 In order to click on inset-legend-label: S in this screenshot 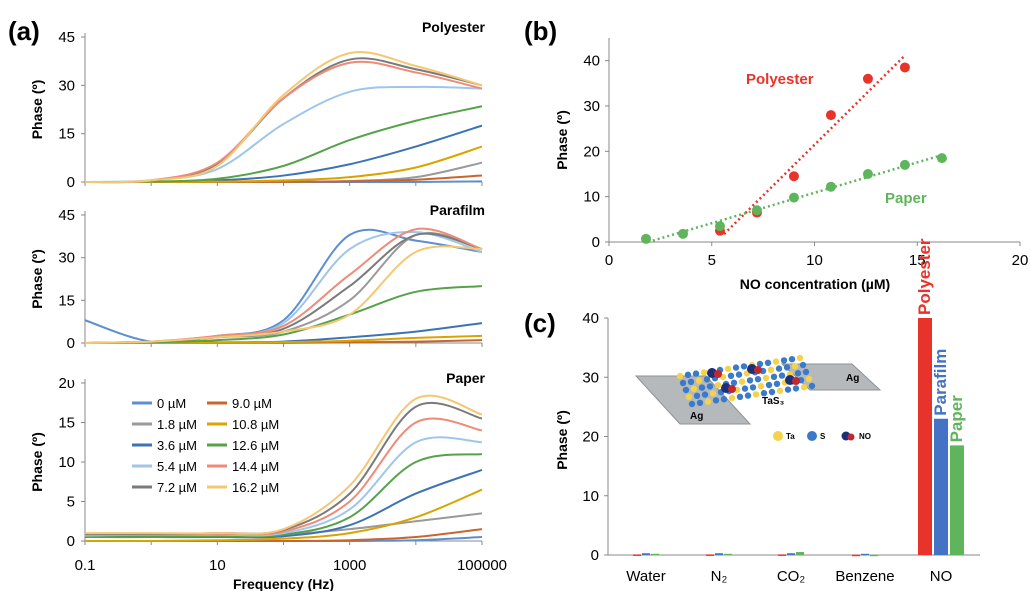, I will do `click(823, 436)`.